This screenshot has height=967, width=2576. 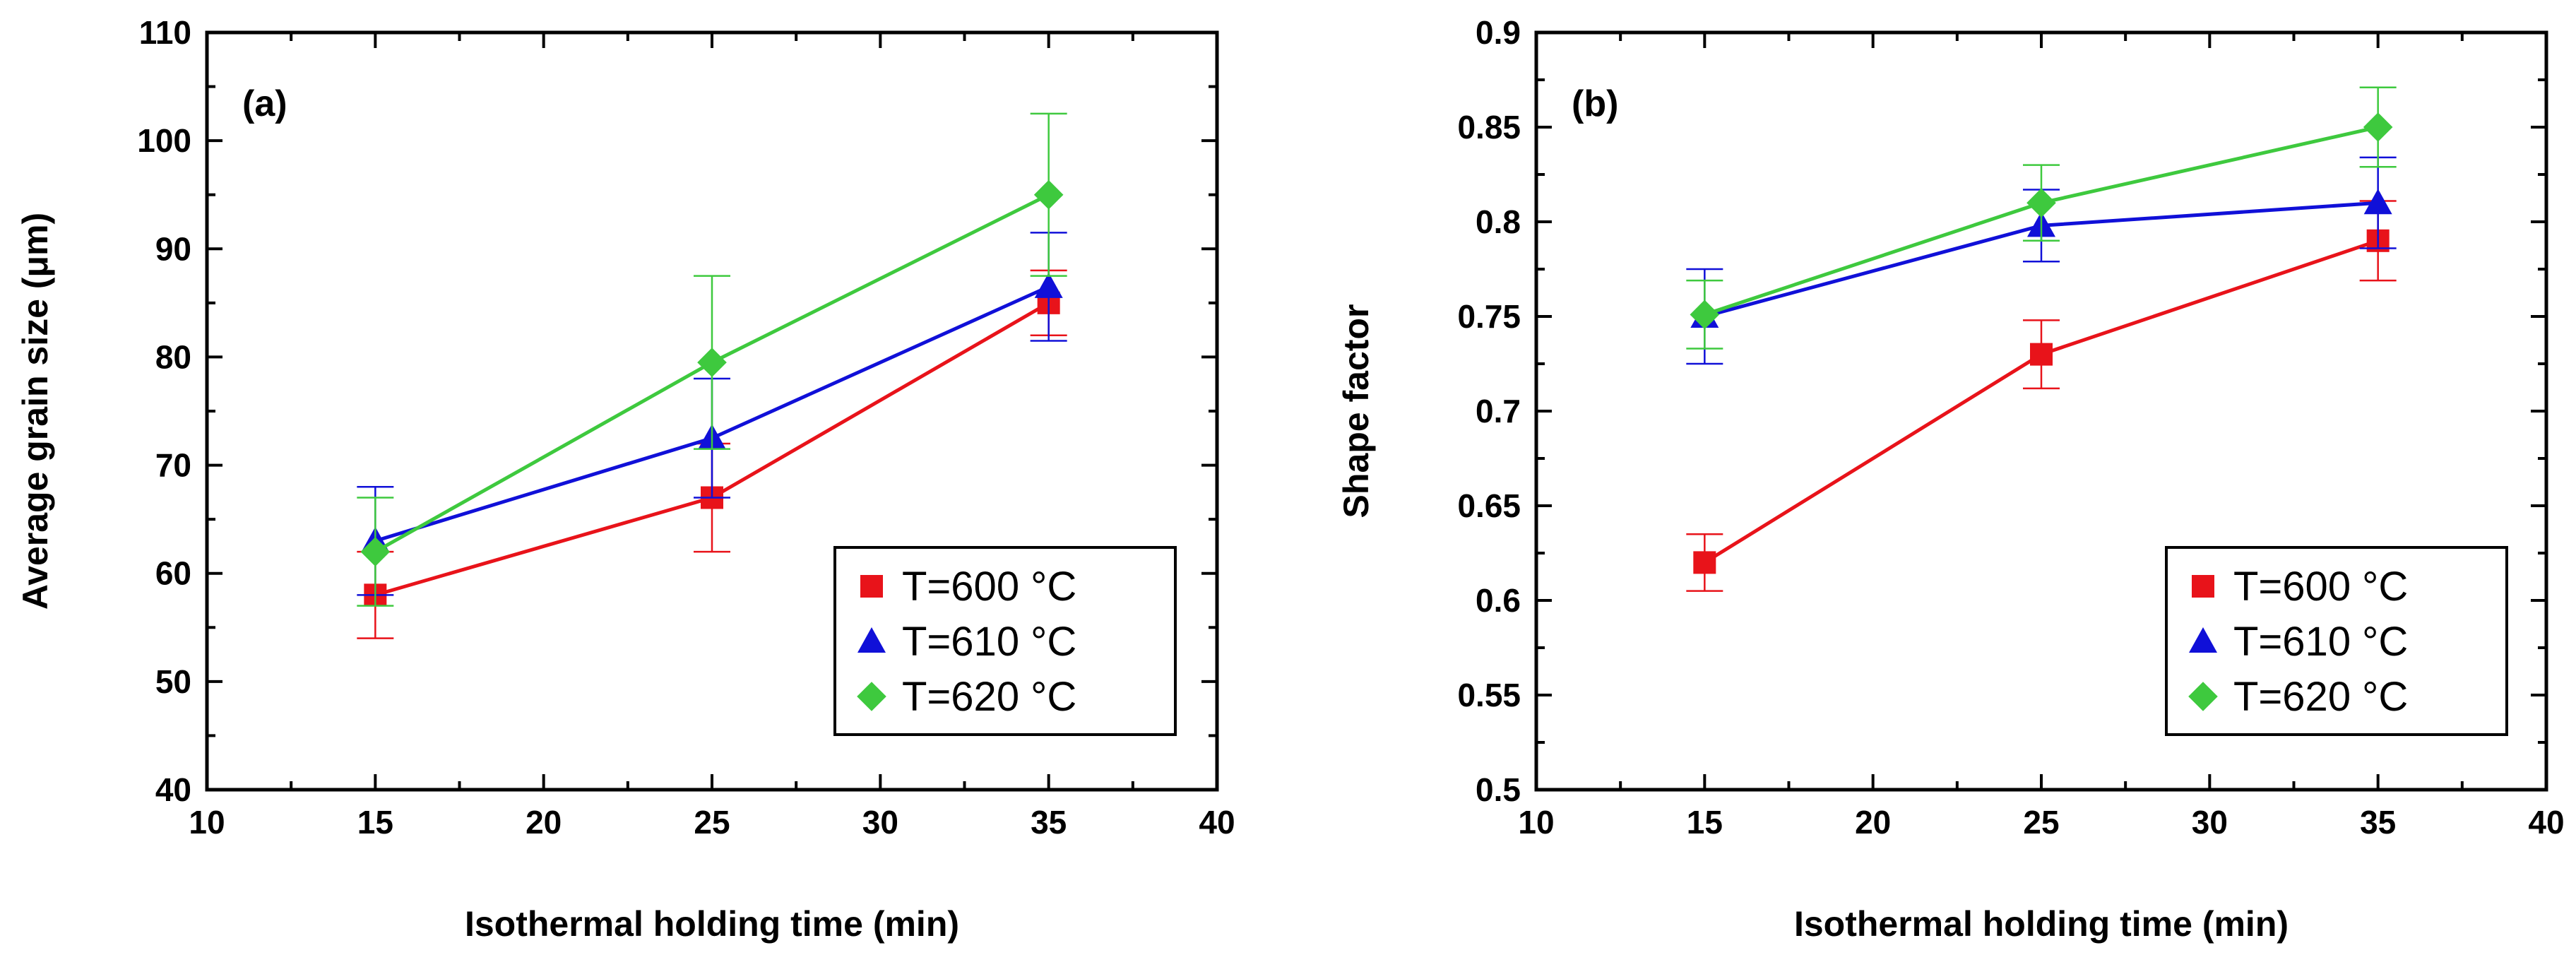 What do you see at coordinates (1498, 600) in the screenshot?
I see `y-tick-label: 0.6` at bounding box center [1498, 600].